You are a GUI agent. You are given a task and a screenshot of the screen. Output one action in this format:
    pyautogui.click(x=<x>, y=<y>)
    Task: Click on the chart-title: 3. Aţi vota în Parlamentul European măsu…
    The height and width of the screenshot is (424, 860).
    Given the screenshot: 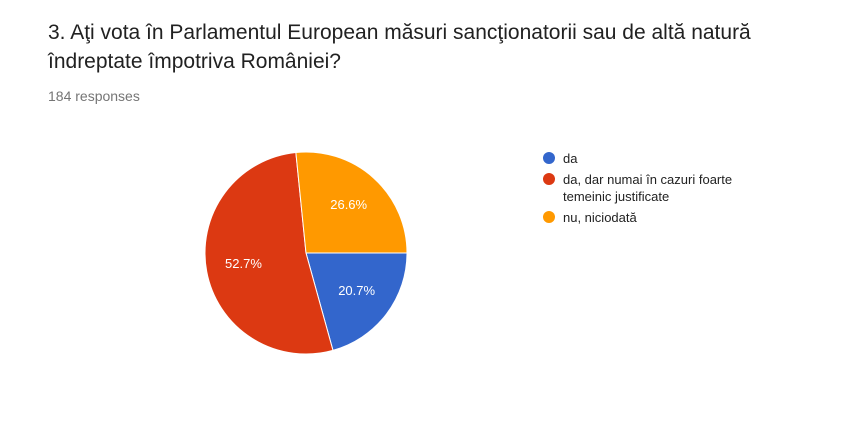 What is the action you would take?
    pyautogui.click(x=399, y=47)
    